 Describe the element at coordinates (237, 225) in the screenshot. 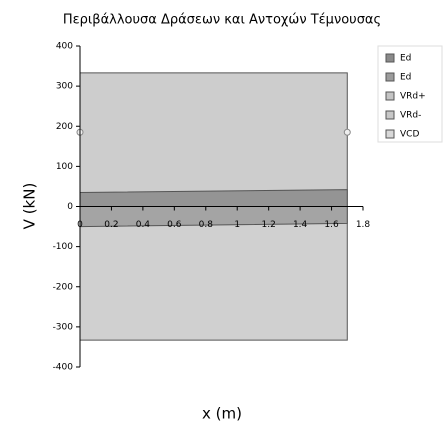

I see `x-tick-label: 1` at that location.